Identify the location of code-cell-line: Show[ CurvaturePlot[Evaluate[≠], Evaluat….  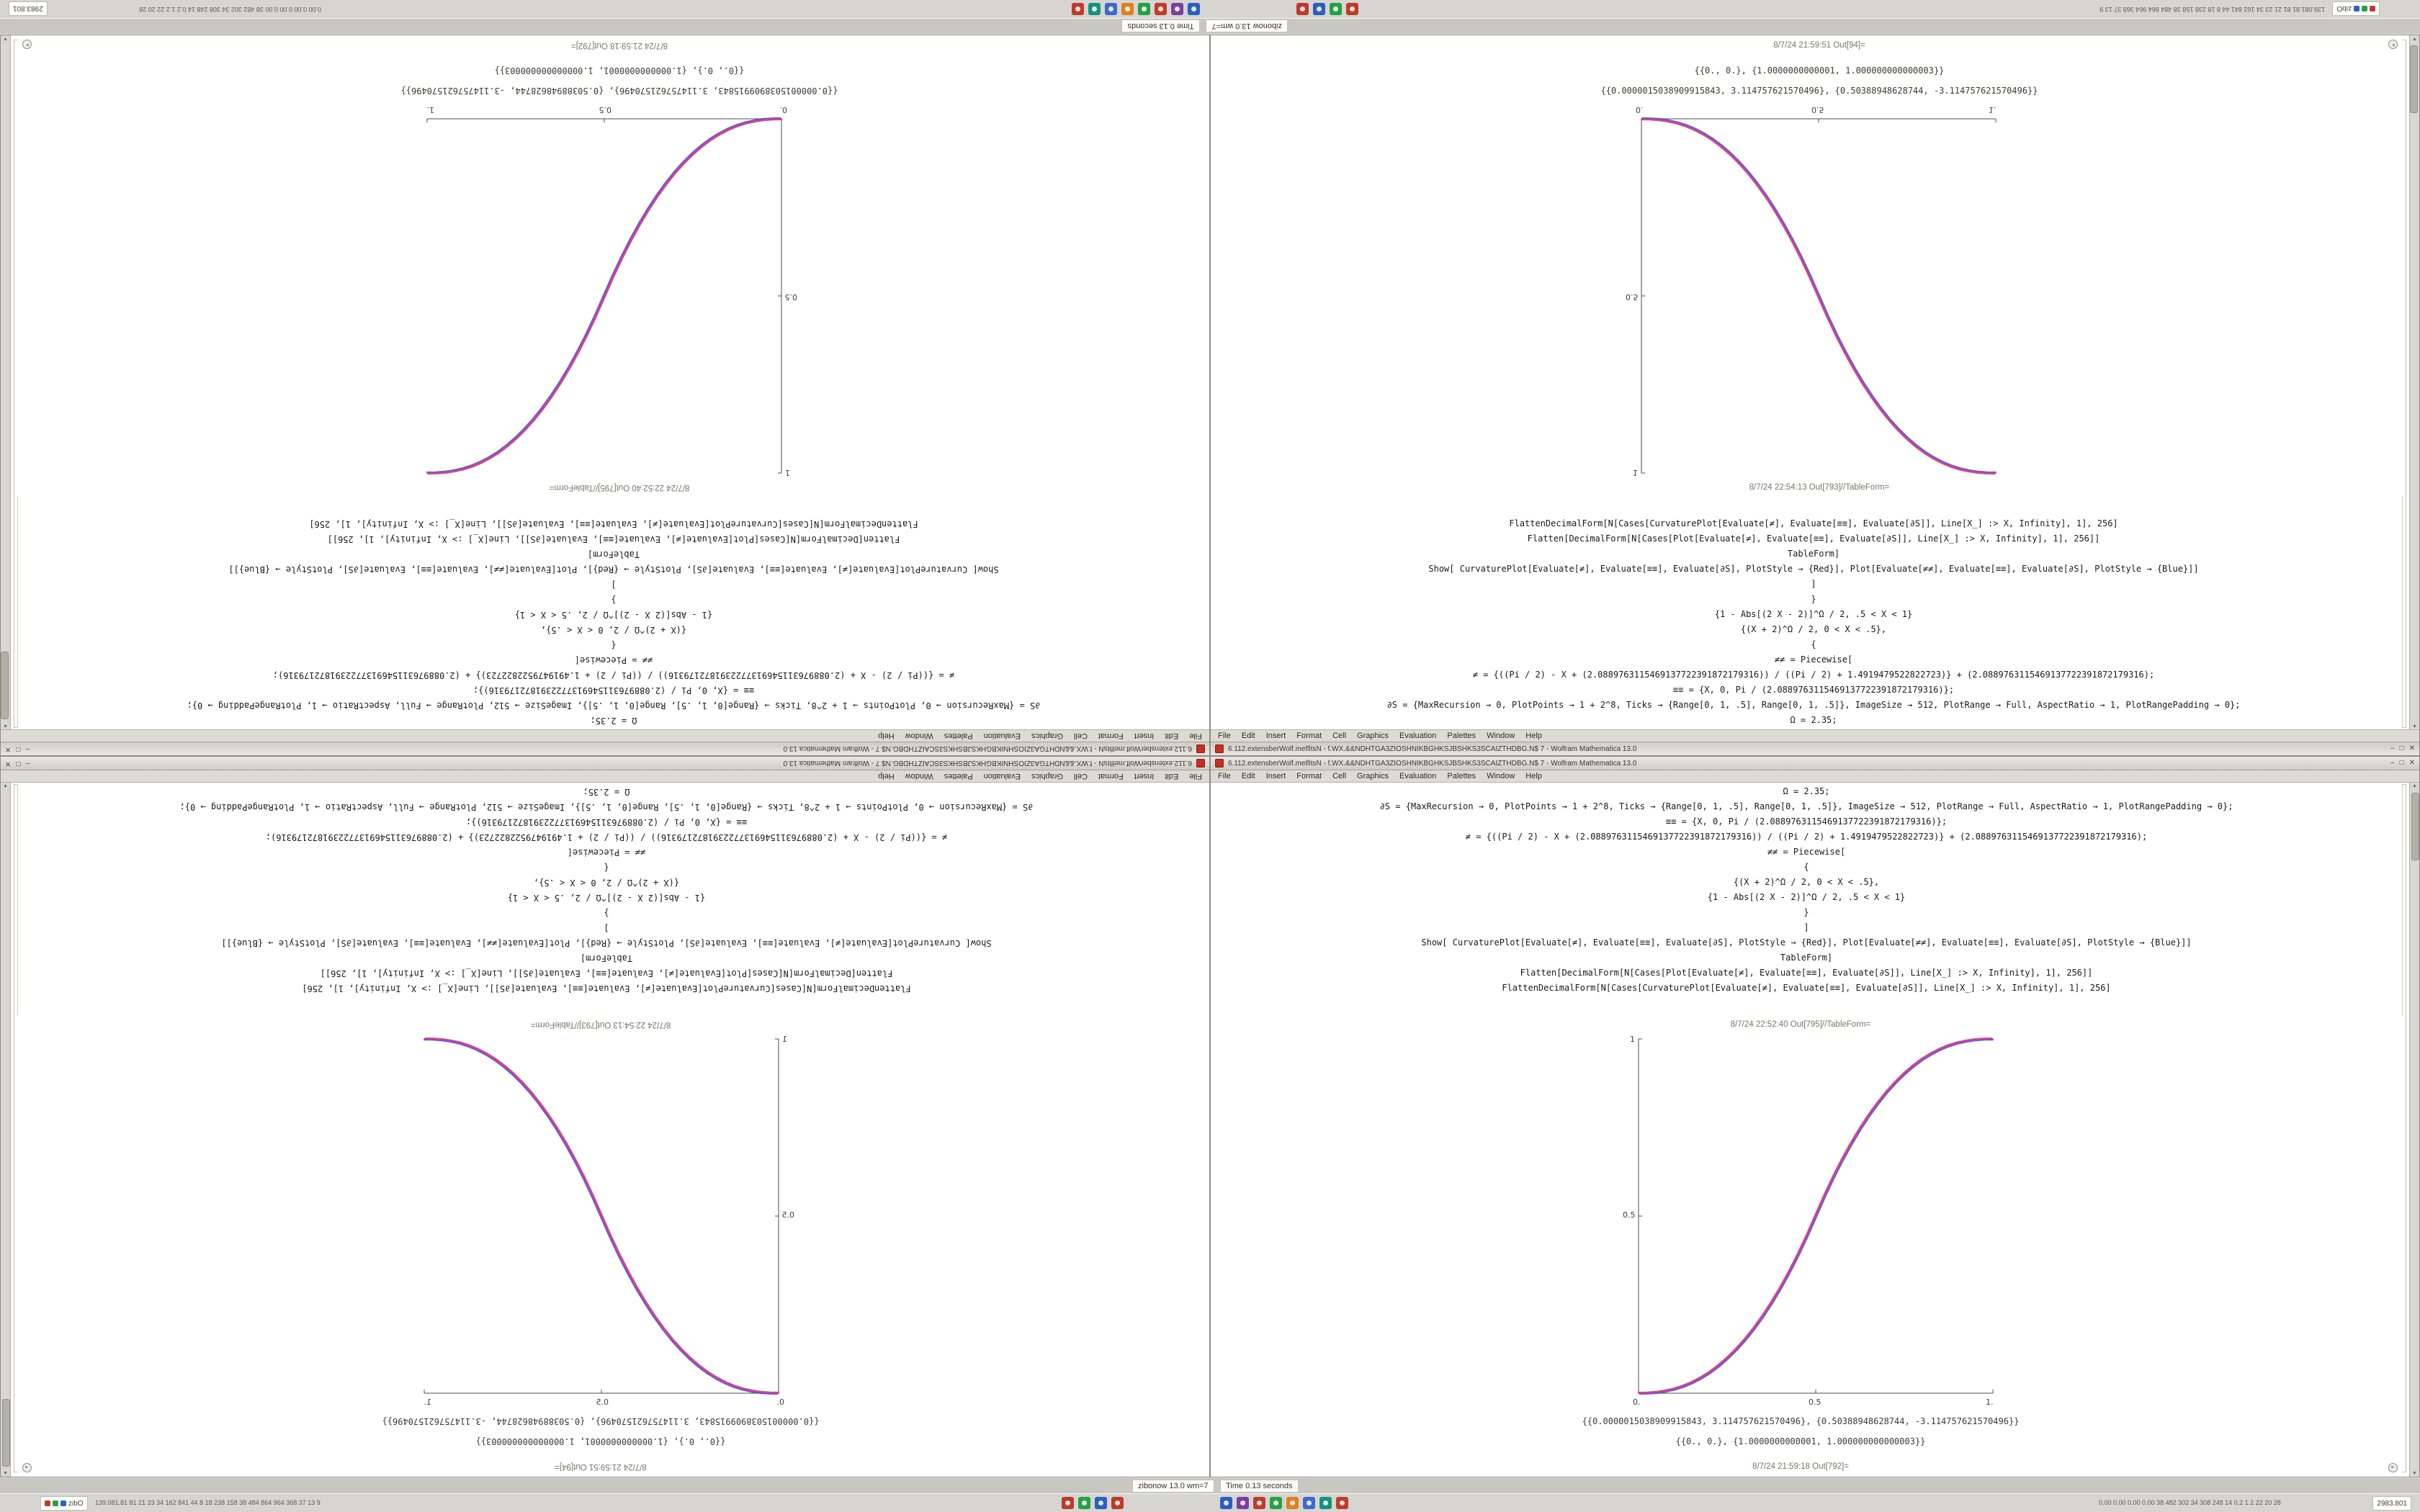
(613, 569).